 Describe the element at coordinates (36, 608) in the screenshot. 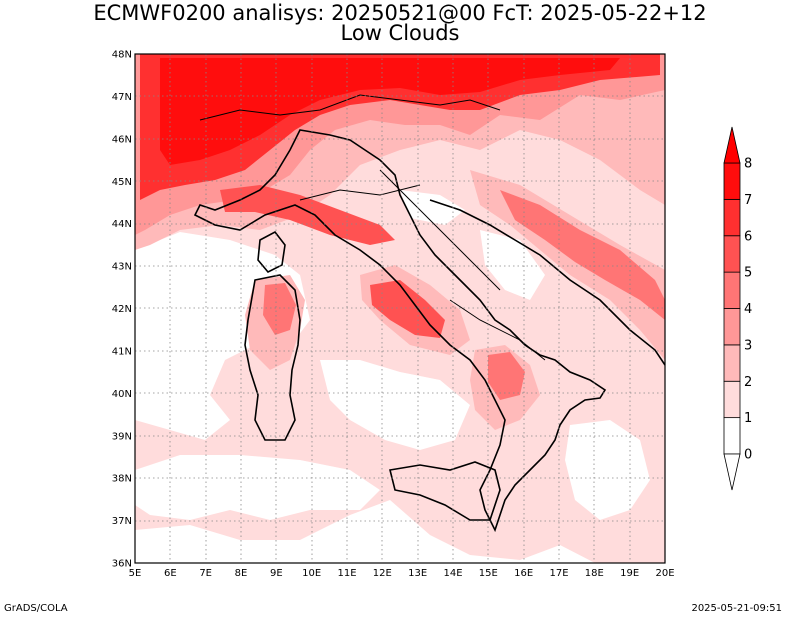

I see `footer-credit: GrADS/COLA` at that location.